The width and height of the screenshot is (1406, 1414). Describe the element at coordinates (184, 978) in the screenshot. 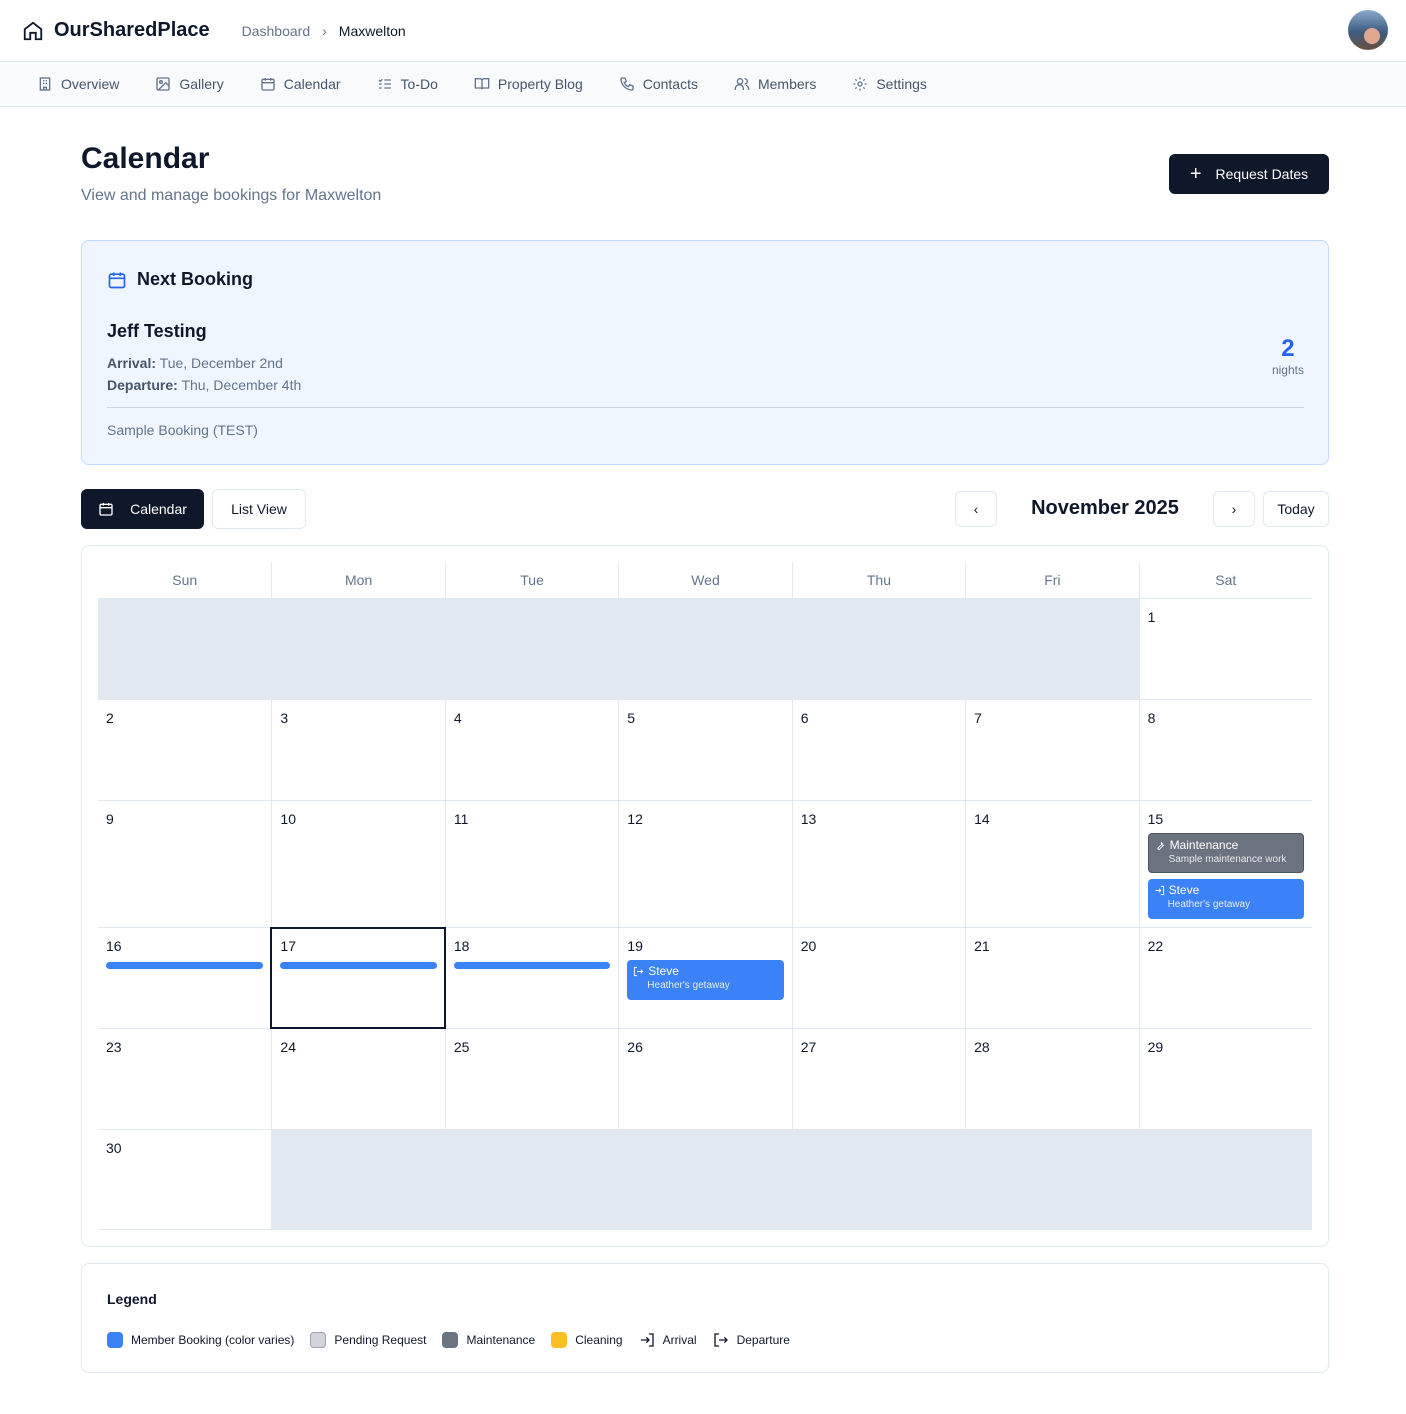

I see `day-cell: 16` at that location.